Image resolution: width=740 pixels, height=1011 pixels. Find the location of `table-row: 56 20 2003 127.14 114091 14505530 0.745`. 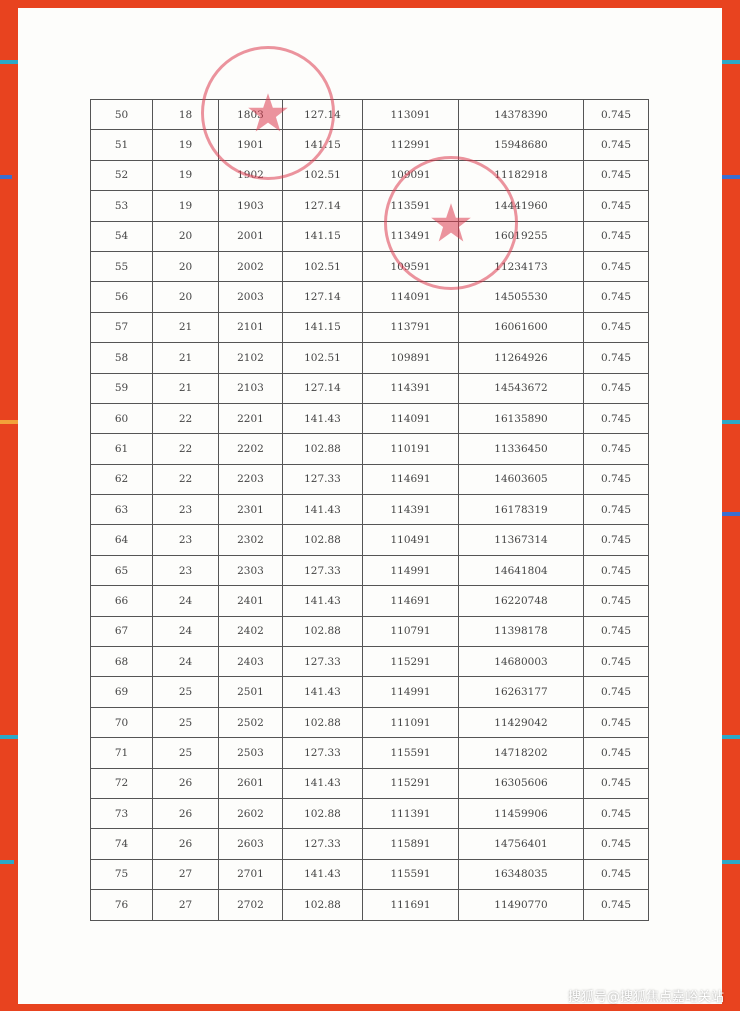

table-row: 56 20 2003 127.14 114091 14505530 0.745 is located at coordinates (369, 297).